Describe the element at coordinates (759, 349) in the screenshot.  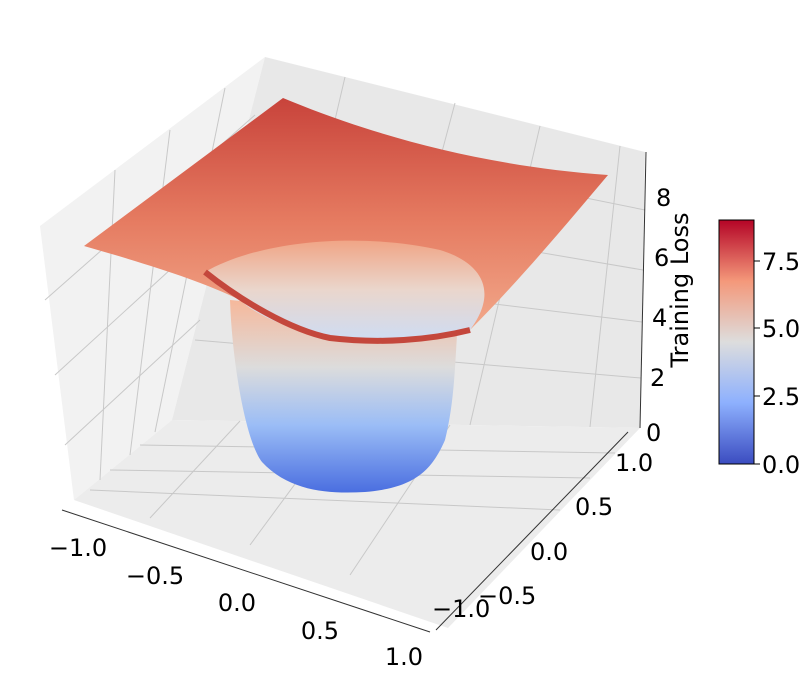
I see `colorbar: 0.0 2.5 5.0 7.5` at that location.